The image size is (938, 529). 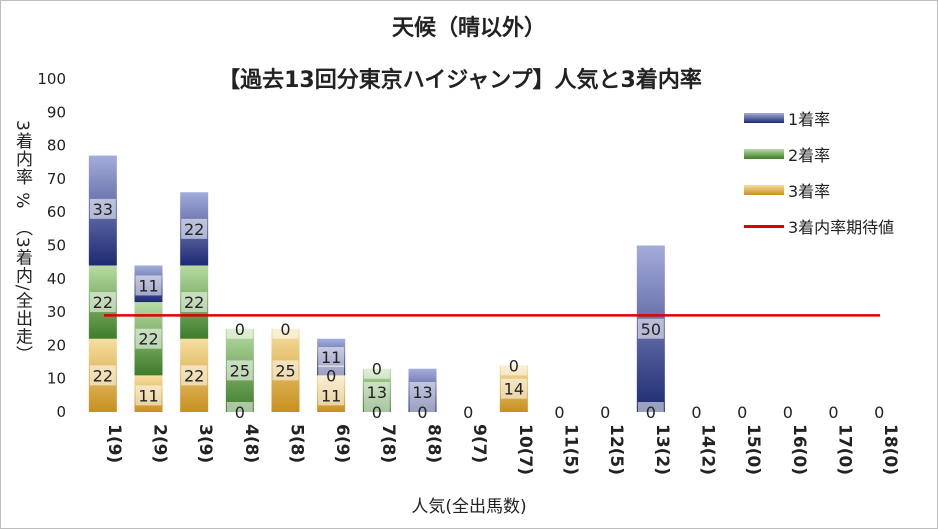 What do you see at coordinates (61, 412) in the screenshot?
I see `y-tick-label: 0` at bounding box center [61, 412].